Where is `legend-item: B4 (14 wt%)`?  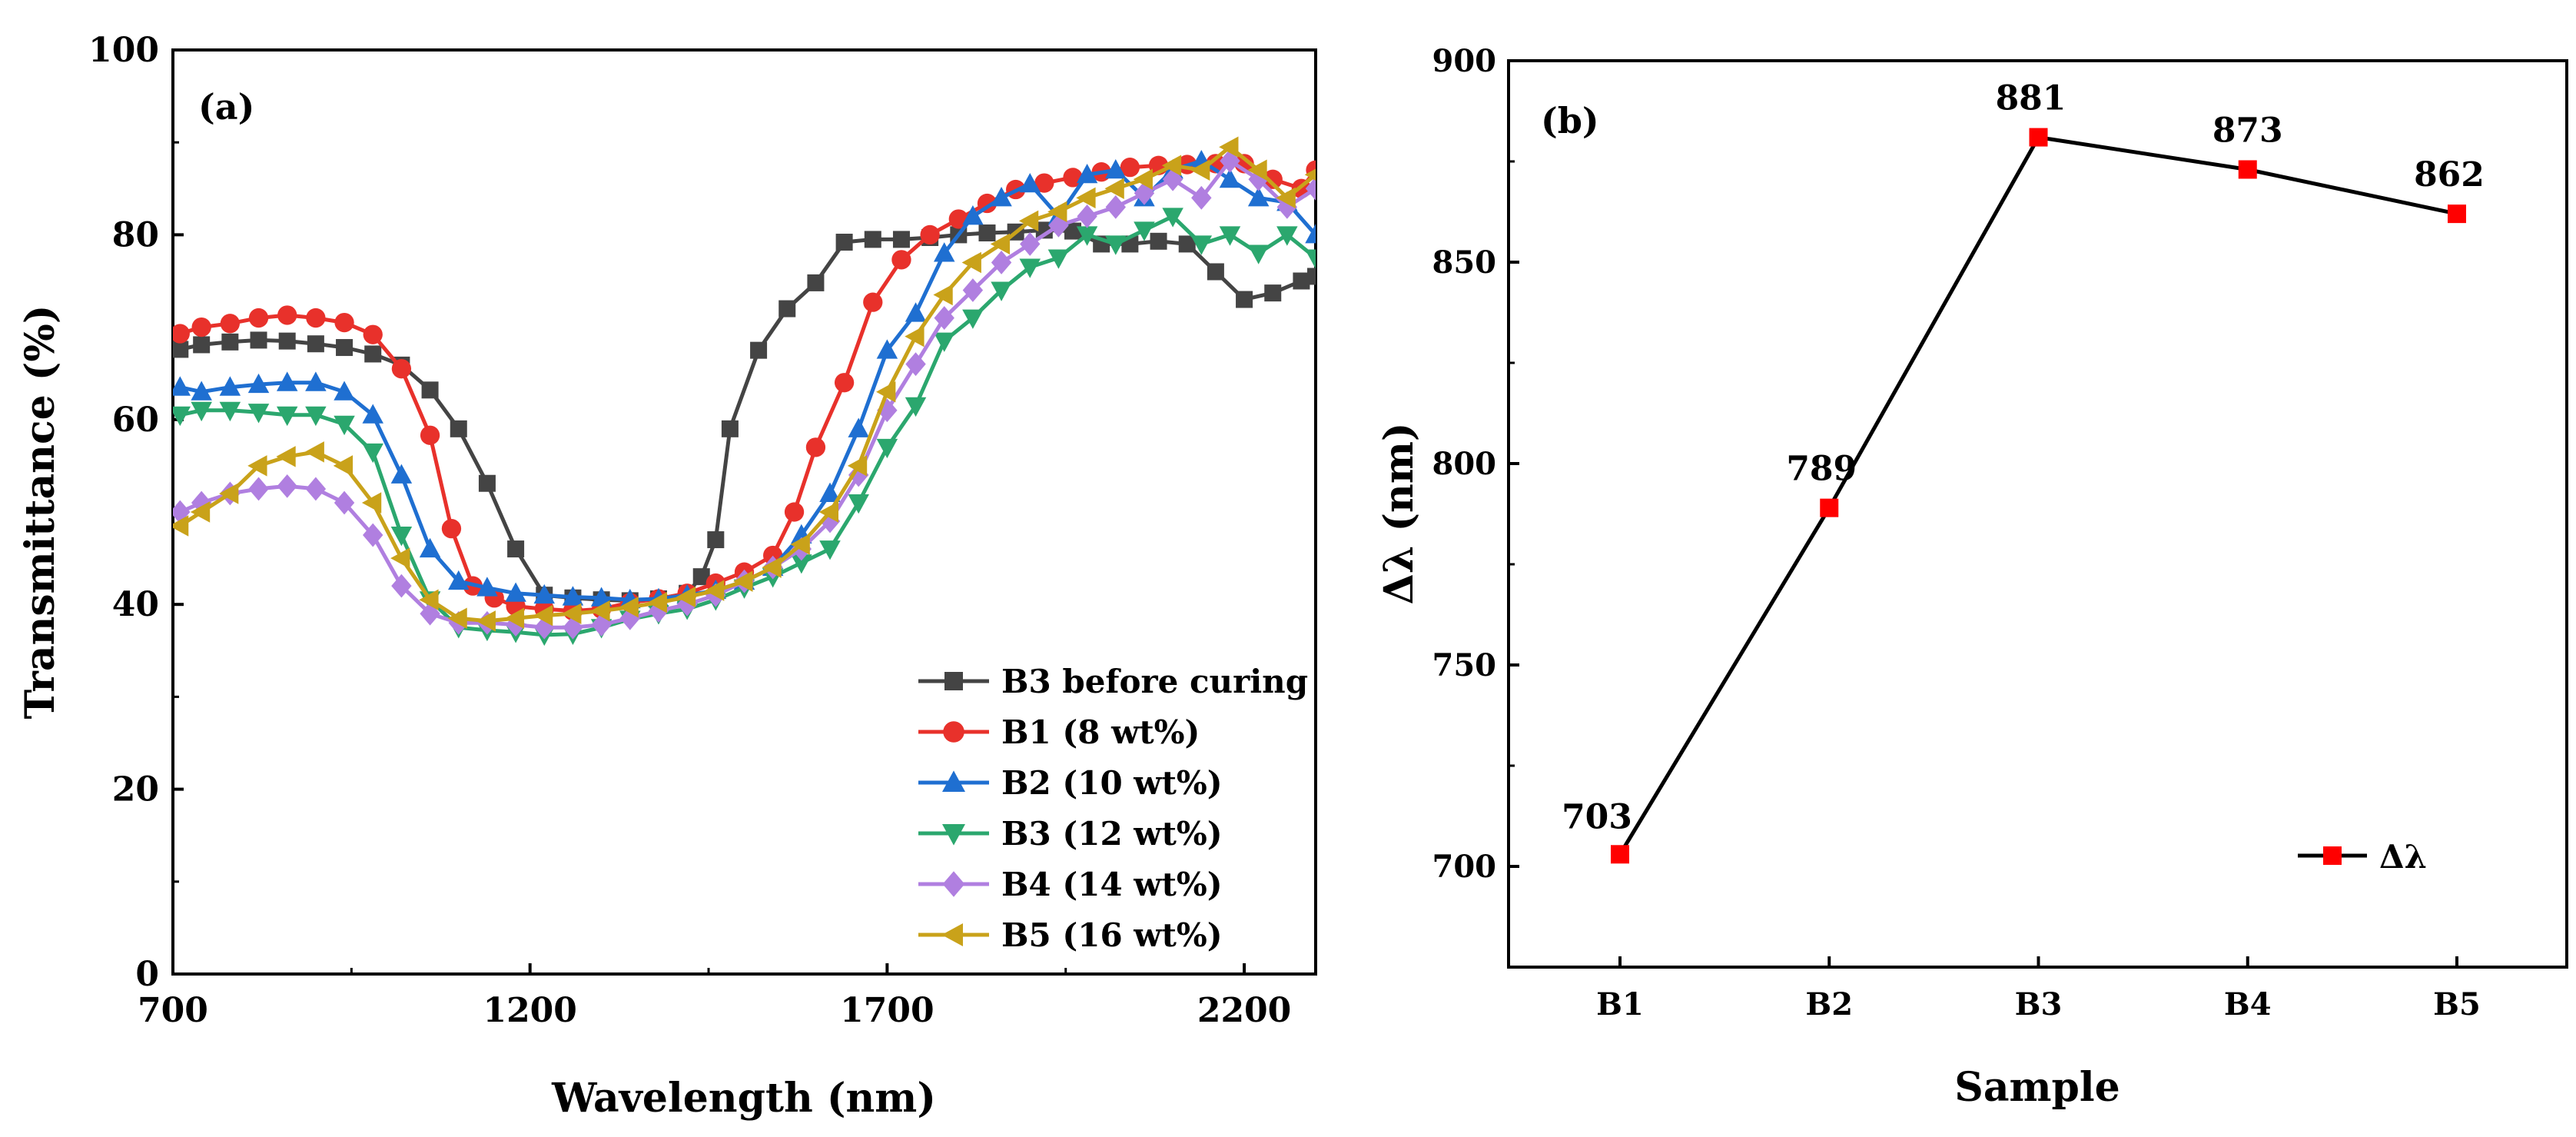
legend-item: B4 (14 wt%) is located at coordinates (1070, 884).